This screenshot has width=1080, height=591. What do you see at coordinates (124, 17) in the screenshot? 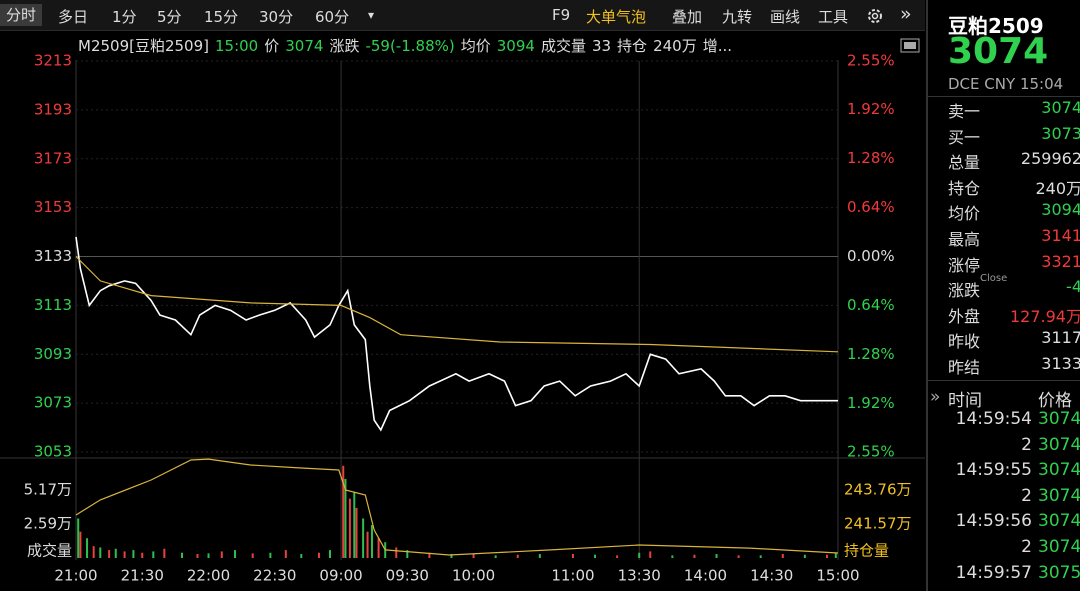
I see `tab: 1分` at bounding box center [124, 17].